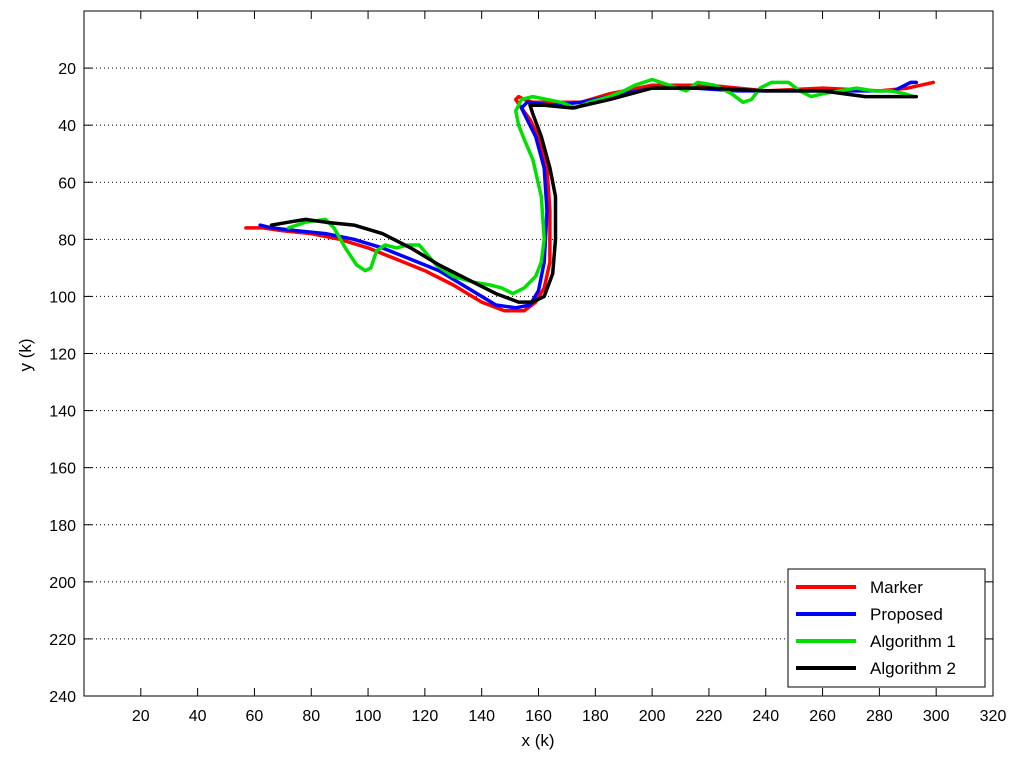 This screenshot has width=1024, height=765. I want to click on legend: Marker Proposed Algorithm 1 Algorithm 2, so click(886, 628).